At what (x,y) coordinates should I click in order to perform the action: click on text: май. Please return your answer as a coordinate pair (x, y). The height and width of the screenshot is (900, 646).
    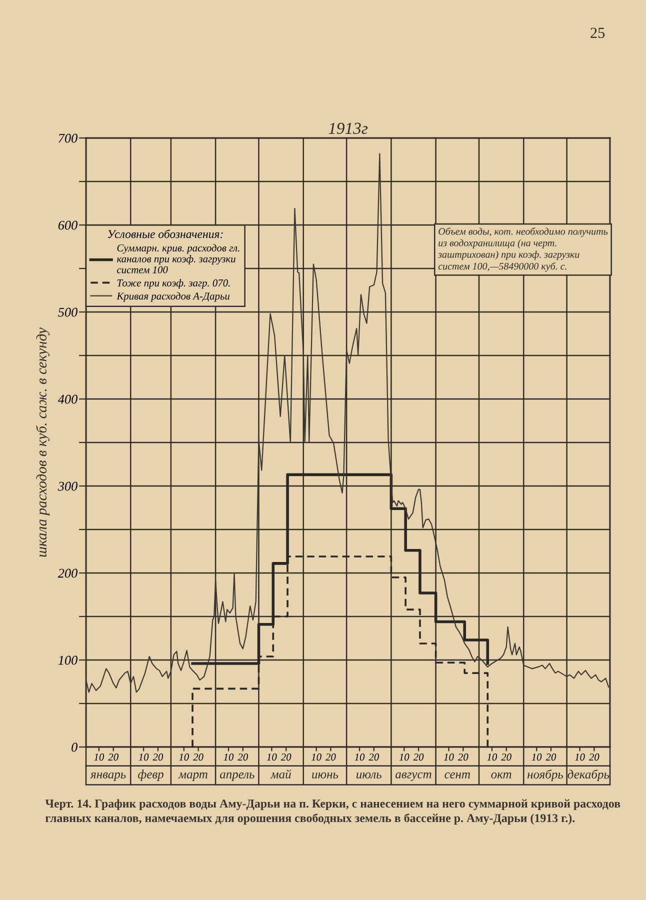
    Looking at the image, I should click on (281, 773).